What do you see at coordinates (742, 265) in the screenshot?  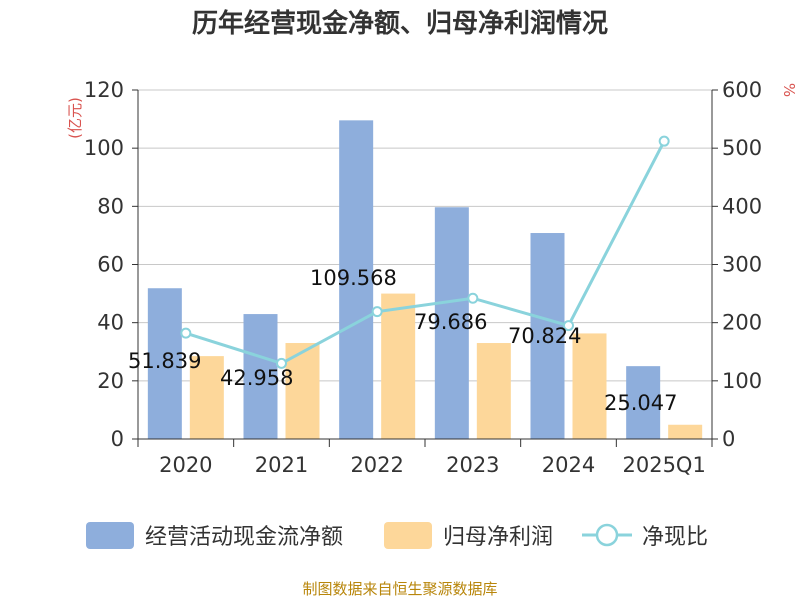 I see `right-tick-label: 300` at bounding box center [742, 265].